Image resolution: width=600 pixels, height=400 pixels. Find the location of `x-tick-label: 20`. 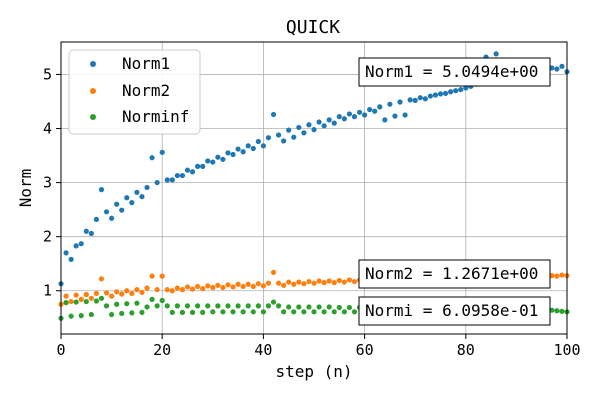

x-tick-label: 20 is located at coordinates (162, 350).